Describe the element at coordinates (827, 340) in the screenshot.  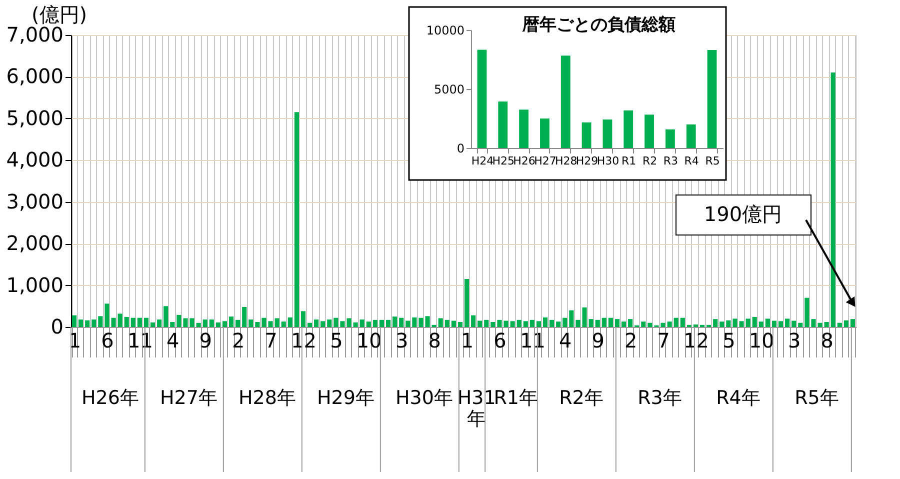
I see `x-tick-label: 8` at that location.